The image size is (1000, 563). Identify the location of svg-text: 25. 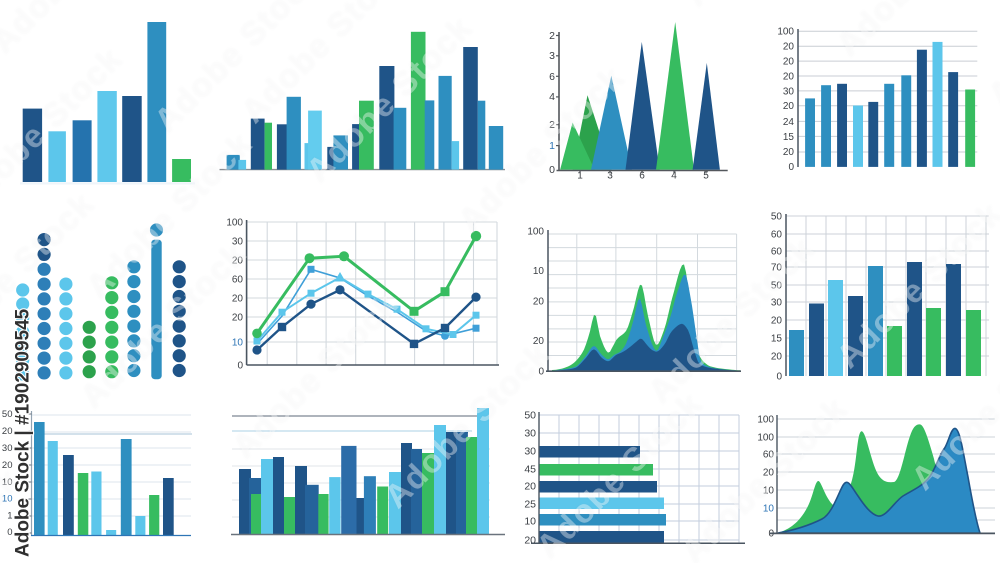
(530, 505).